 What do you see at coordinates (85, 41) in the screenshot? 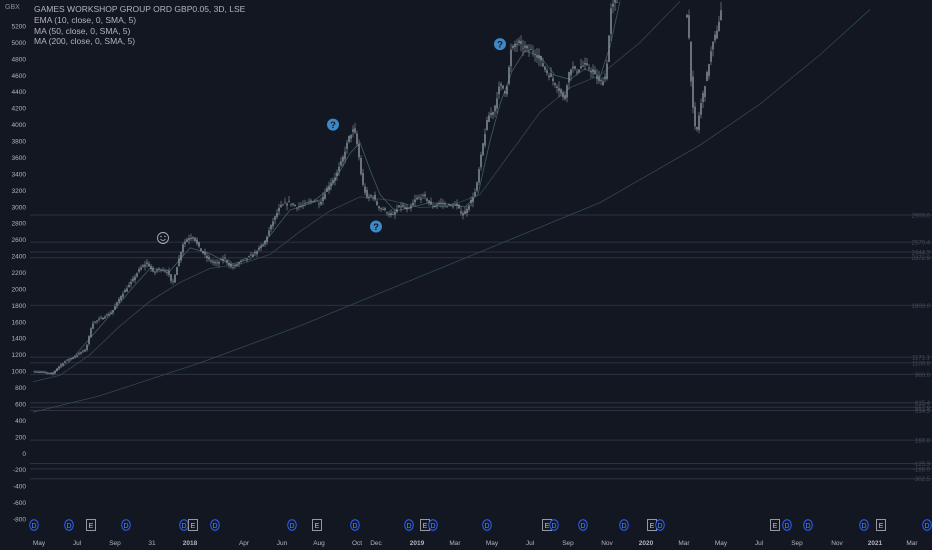
I see `legend-ma200: MA (200, close, 0, SMA, 5)` at bounding box center [85, 41].